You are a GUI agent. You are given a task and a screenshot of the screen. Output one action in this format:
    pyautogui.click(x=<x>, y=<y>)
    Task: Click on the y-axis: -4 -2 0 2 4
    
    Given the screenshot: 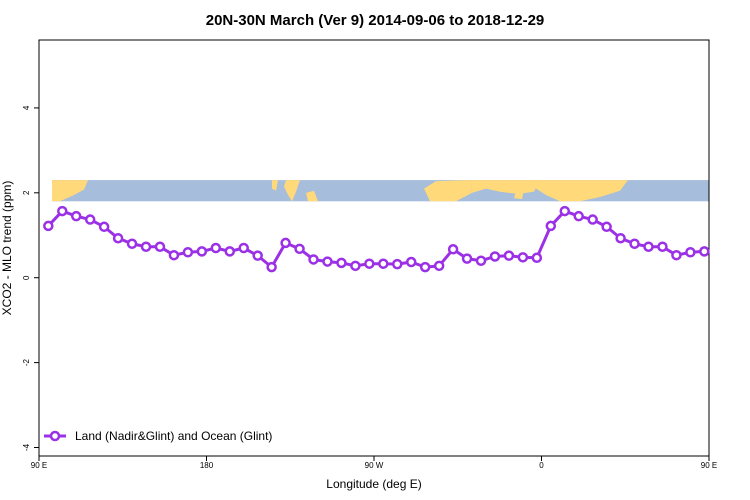 What is the action you would take?
    pyautogui.click(x=30, y=278)
    